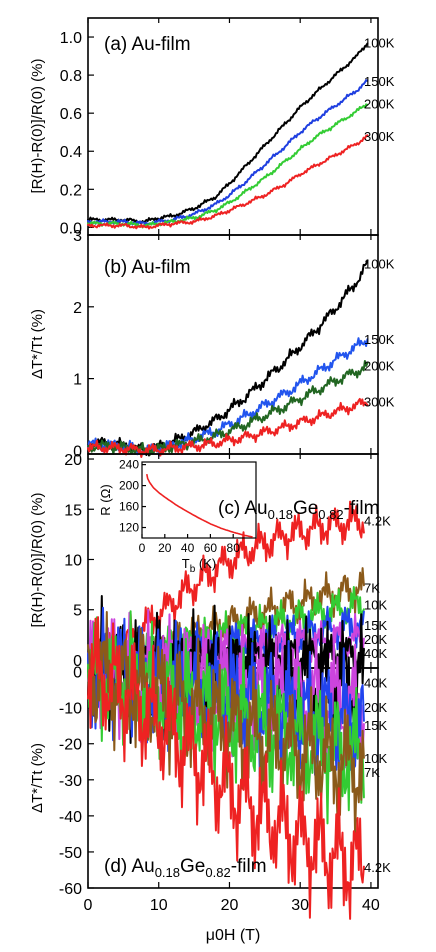 This screenshot has height=952, width=436. Describe the element at coordinates (70, 817) in the screenshot. I see `y-tick-label: -40` at that location.